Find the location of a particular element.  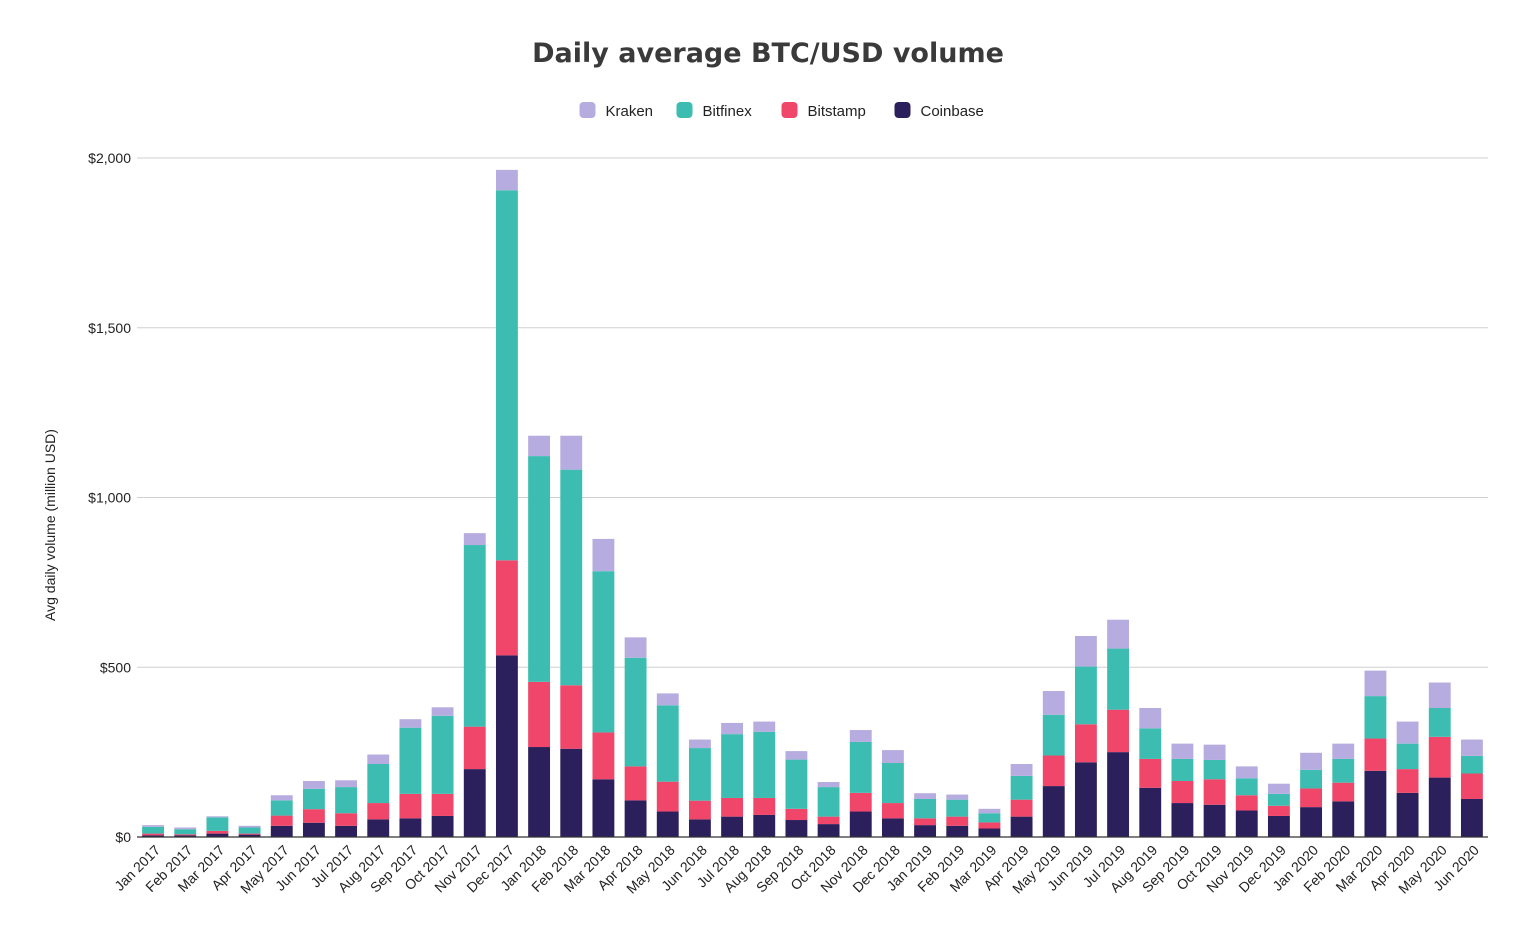

y-tick-label: $1,000 is located at coordinates (109, 498).